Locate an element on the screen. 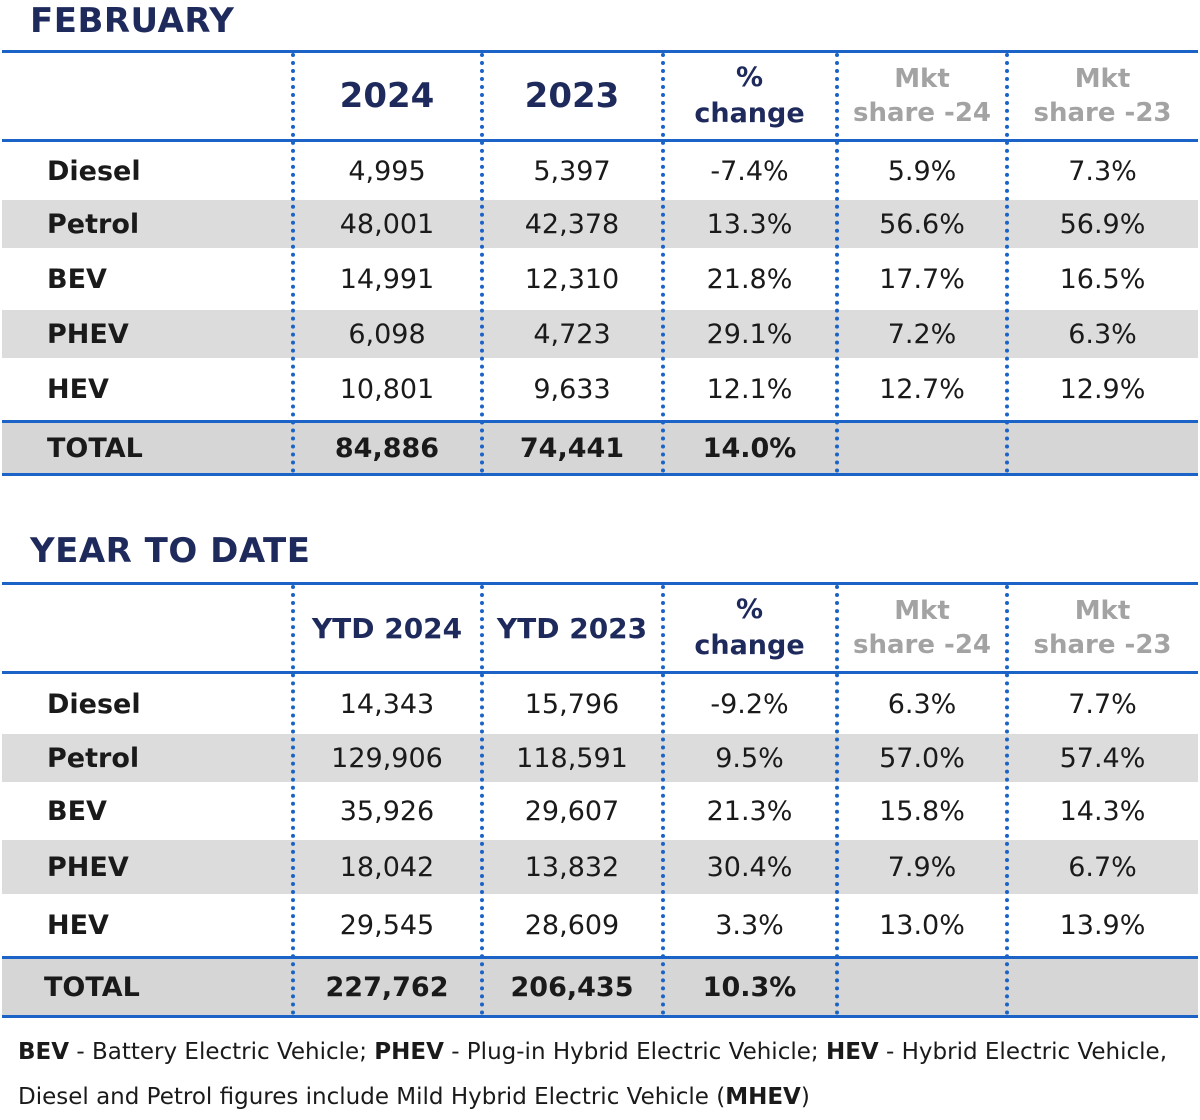  total-change: 14.0% is located at coordinates (749, 448).